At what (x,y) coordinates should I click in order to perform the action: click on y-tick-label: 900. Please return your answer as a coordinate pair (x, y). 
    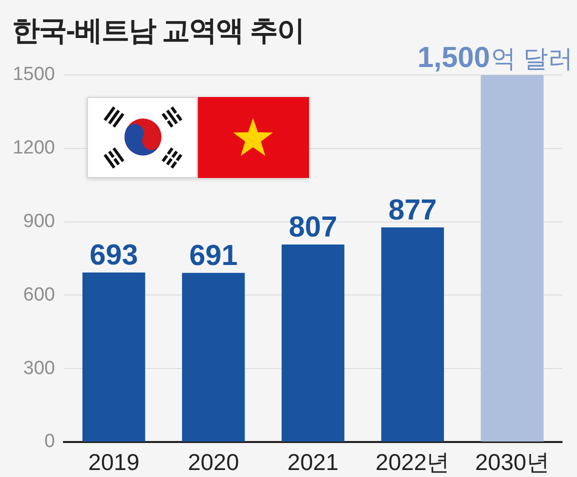
    Looking at the image, I should click on (39, 221).